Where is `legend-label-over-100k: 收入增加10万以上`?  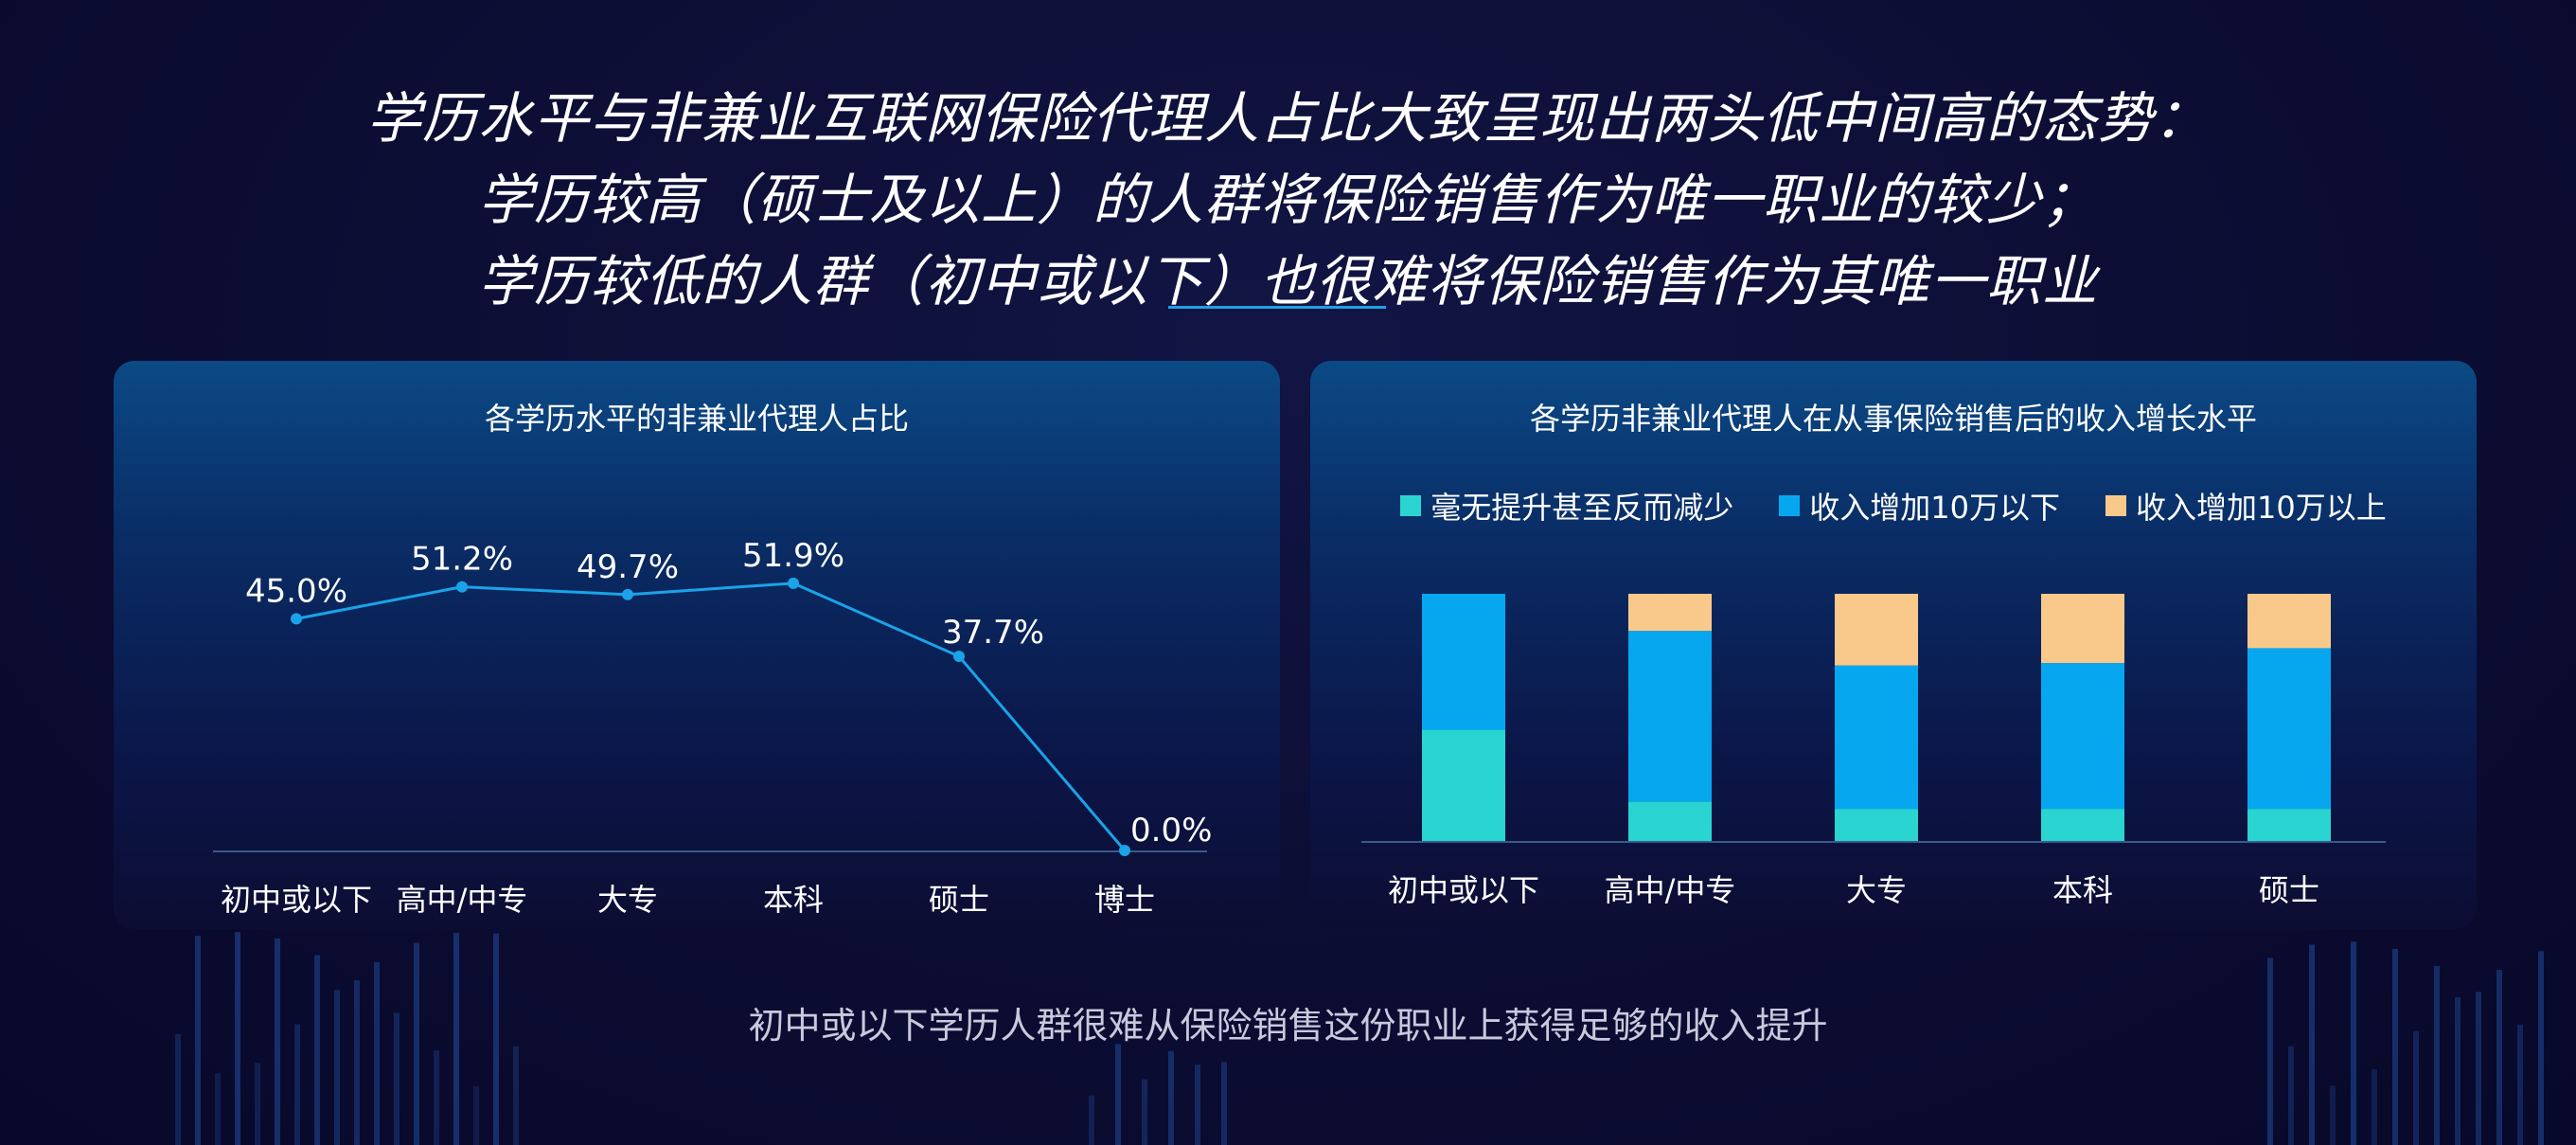 legend-label-over-100k: 收入增加10万以上 is located at coordinates (2262, 508).